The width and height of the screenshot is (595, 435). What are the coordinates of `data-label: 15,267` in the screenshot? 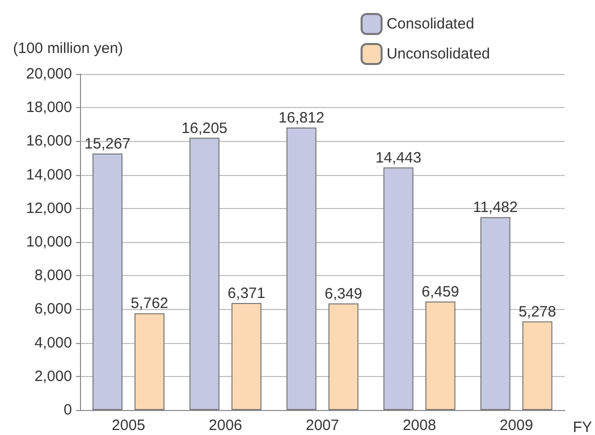 It's located at (107, 144).